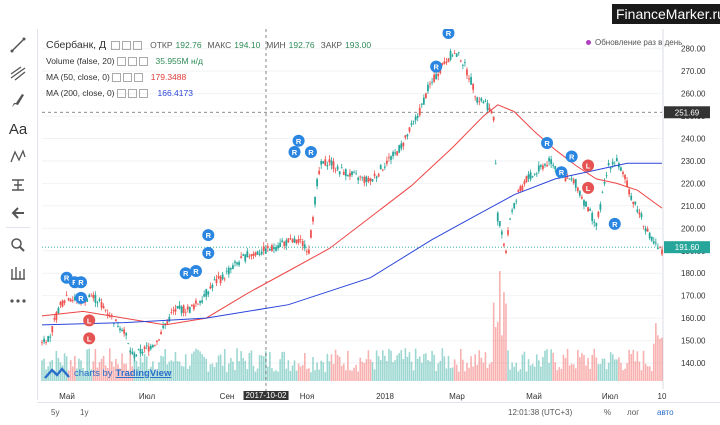 Image resolution: width=720 pixels, height=425 pixels. Describe the element at coordinates (693, 228) in the screenshot. I see `price-tick-label: 200.00` at that location.